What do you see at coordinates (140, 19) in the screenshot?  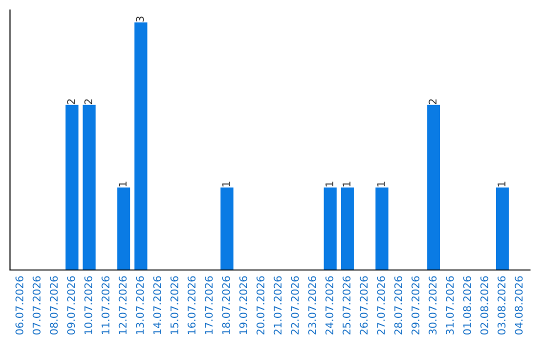 I see `data-label: 3` at bounding box center [140, 19].